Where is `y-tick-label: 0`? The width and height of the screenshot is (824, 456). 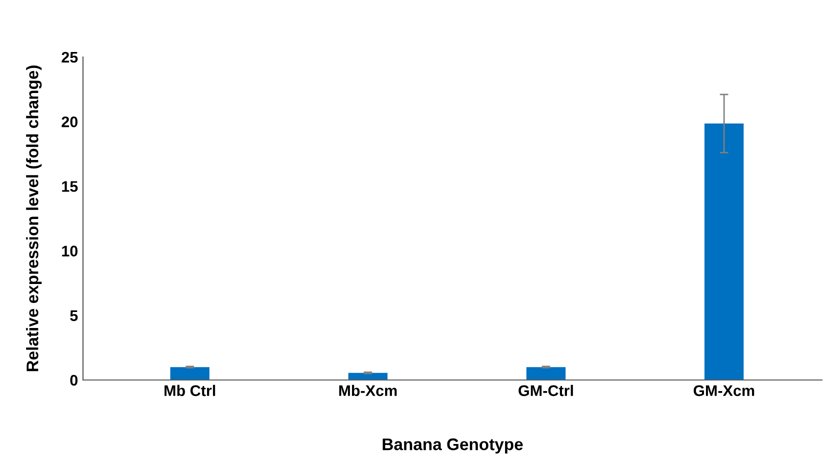 y-tick-label: 0 is located at coordinates (74, 380).